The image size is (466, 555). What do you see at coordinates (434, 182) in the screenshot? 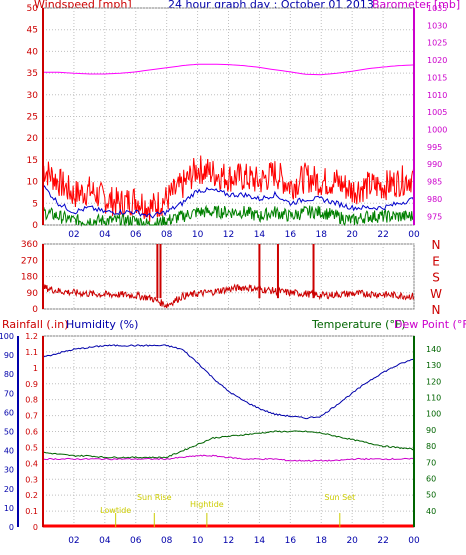
I see `baro-y-tick-label: 985` at bounding box center [434, 182].